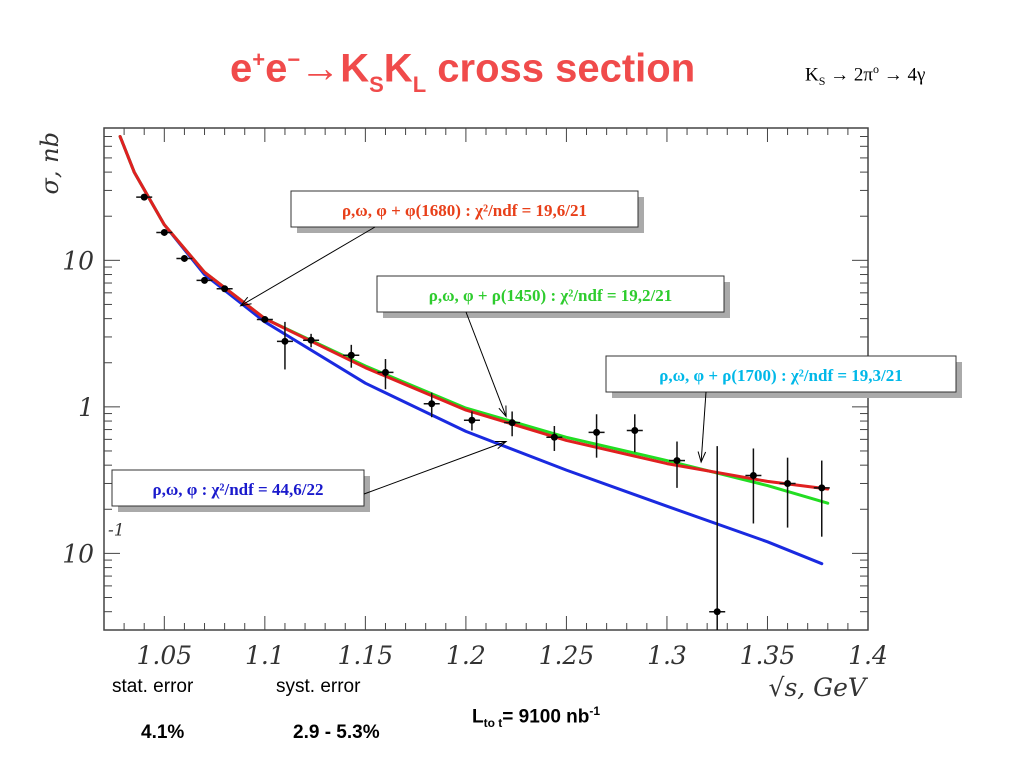 The image size is (1024, 768). Describe the element at coordinates (163, 732) in the screenshot. I see `stat-error-value: 4.1%` at that location.